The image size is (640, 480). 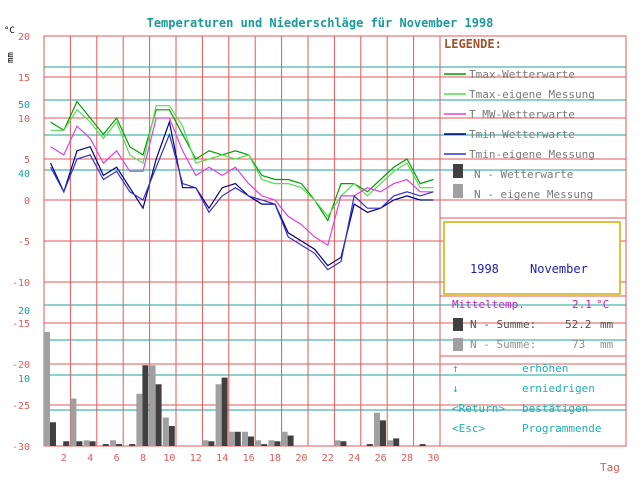 What do you see at coordinates (458, 324) in the screenshot?
I see `n-summe-ww-swatch` at bounding box center [458, 324].